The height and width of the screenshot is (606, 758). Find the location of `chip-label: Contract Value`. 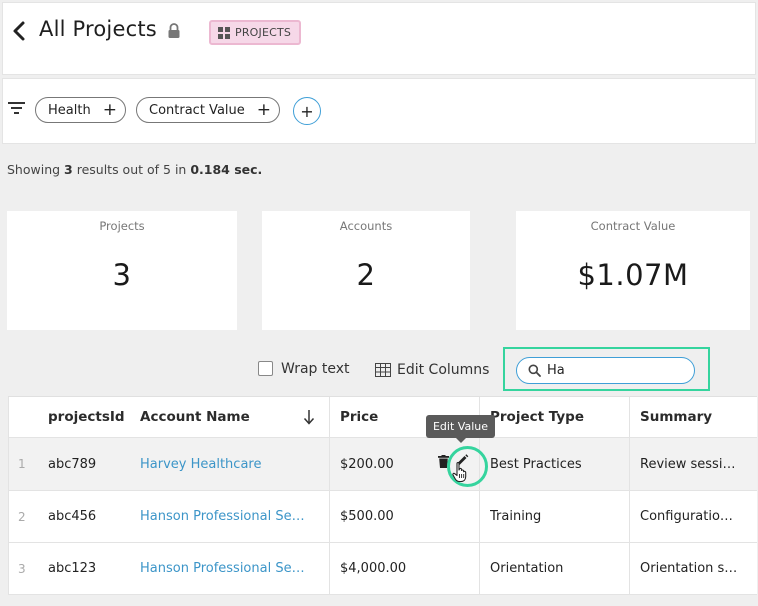

chip-label: Contract Value is located at coordinates (197, 110).